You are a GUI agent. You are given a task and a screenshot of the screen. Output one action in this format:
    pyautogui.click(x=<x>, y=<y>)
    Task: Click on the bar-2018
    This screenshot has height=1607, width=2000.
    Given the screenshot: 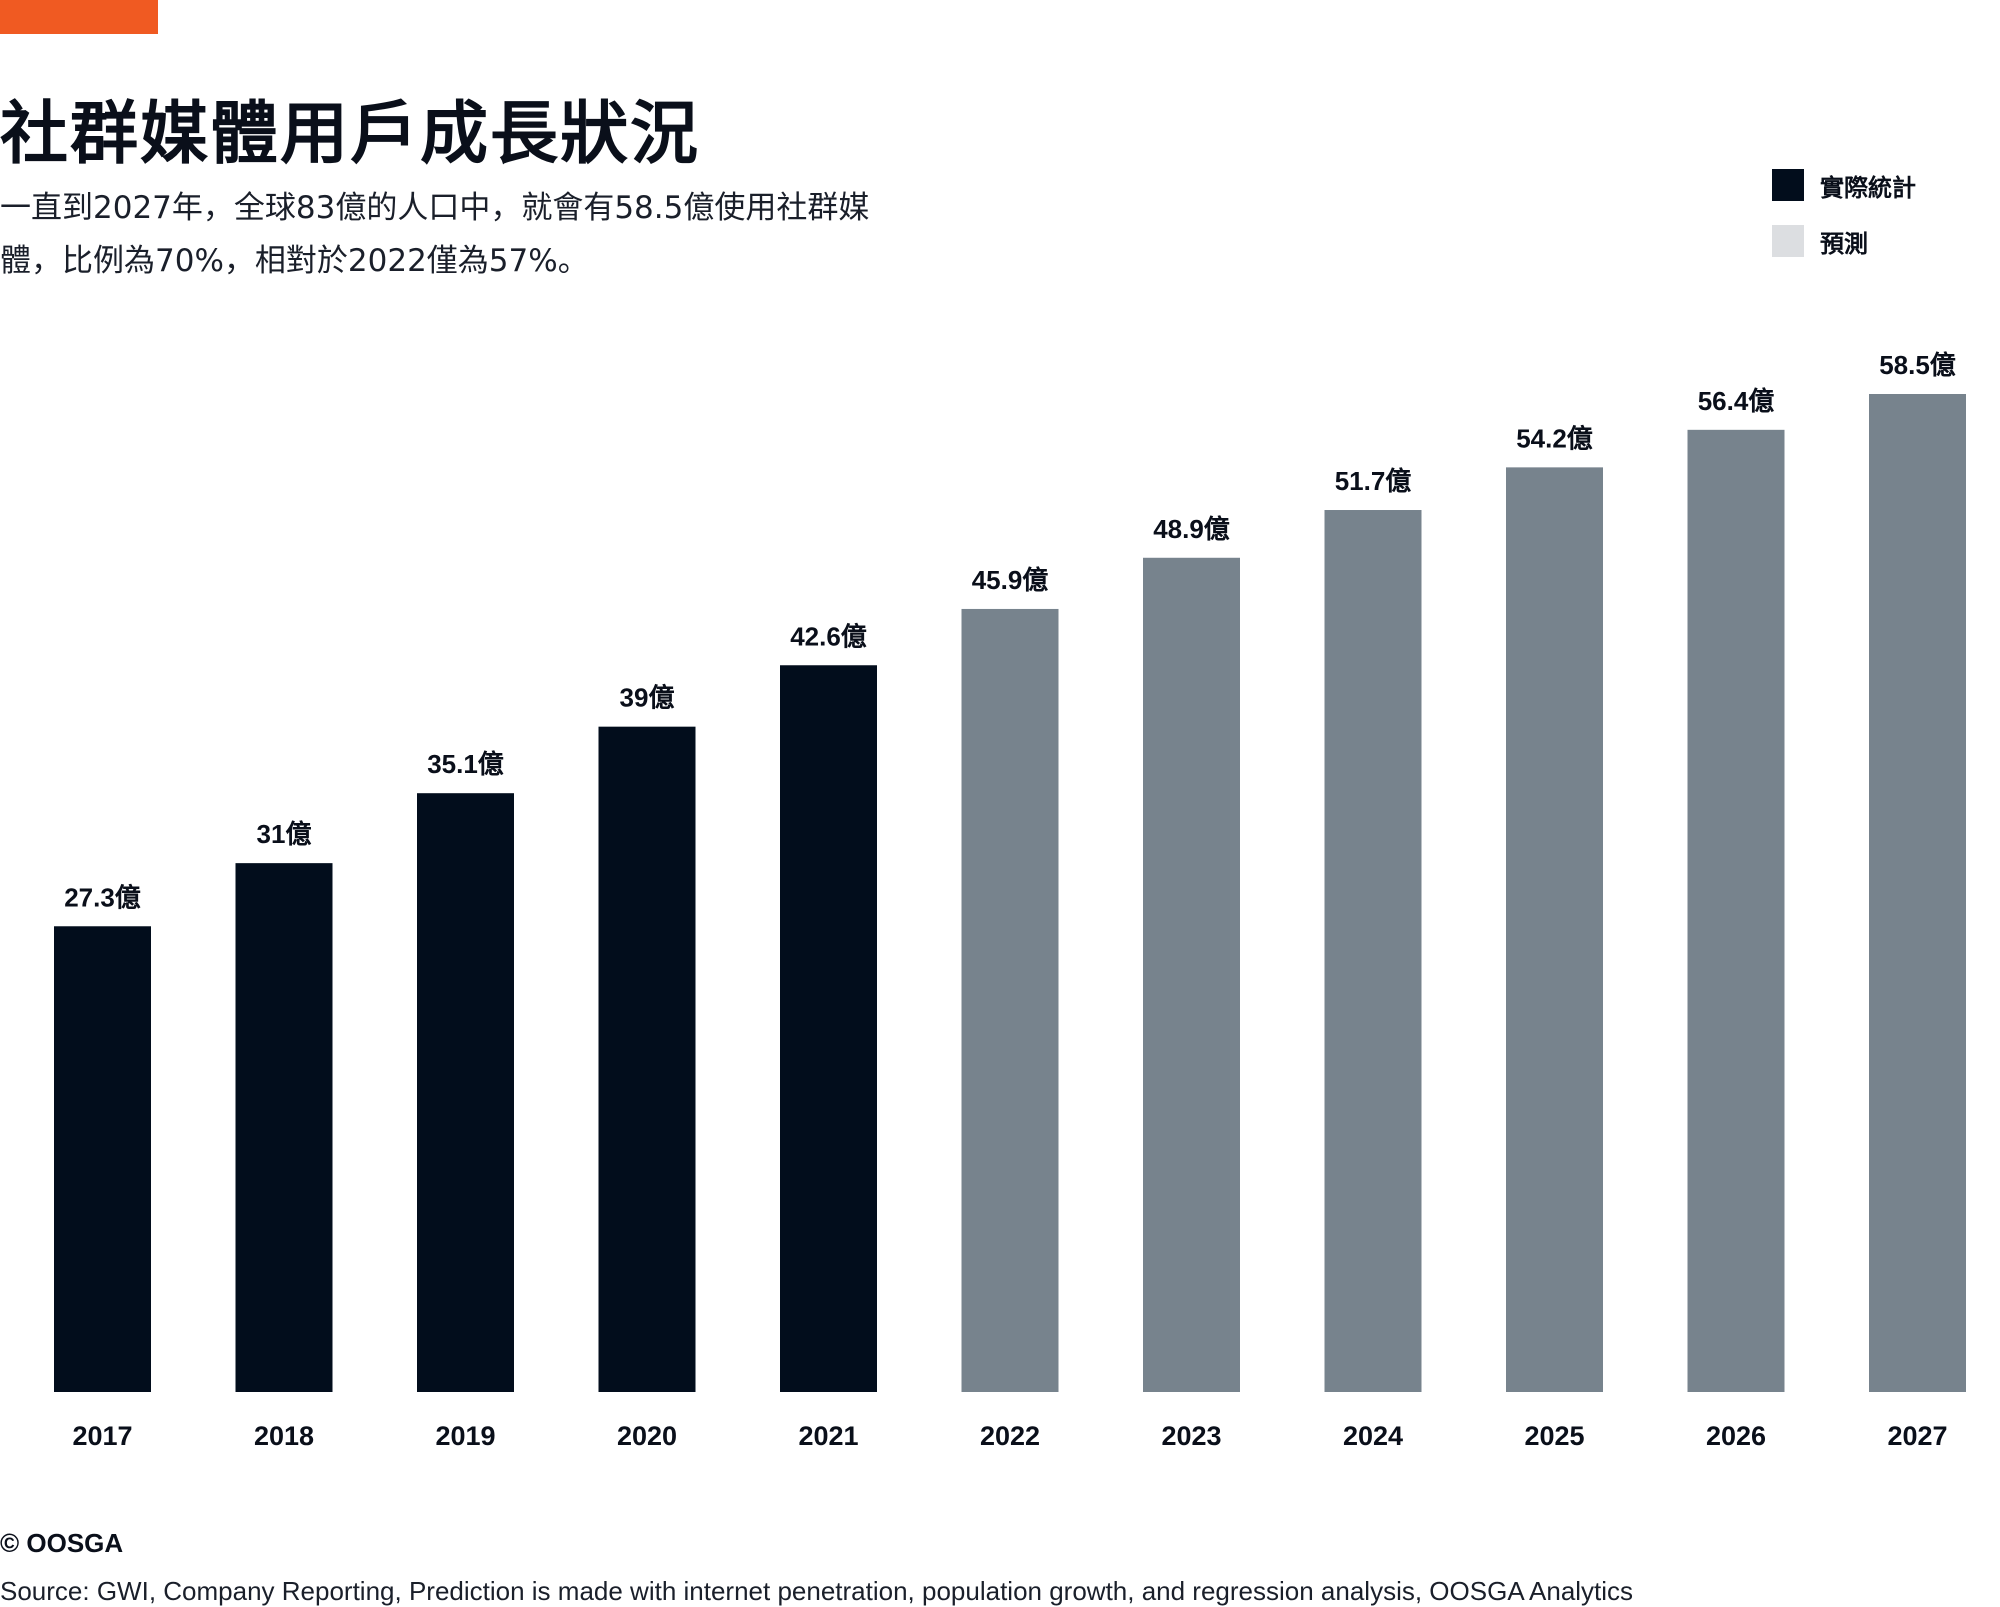 What is the action you would take?
    pyautogui.click(x=284, y=1127)
    